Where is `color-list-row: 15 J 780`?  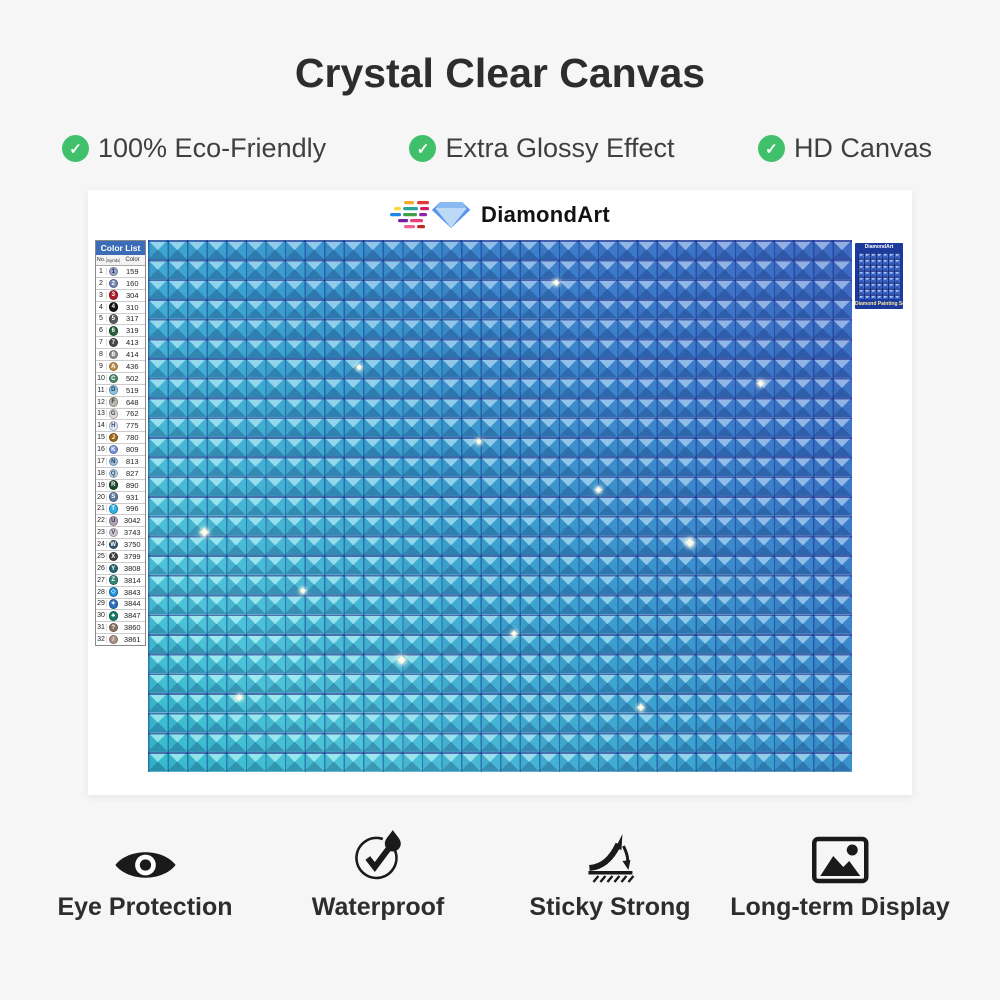 color-list-row: 15 J 780 is located at coordinates (120, 437).